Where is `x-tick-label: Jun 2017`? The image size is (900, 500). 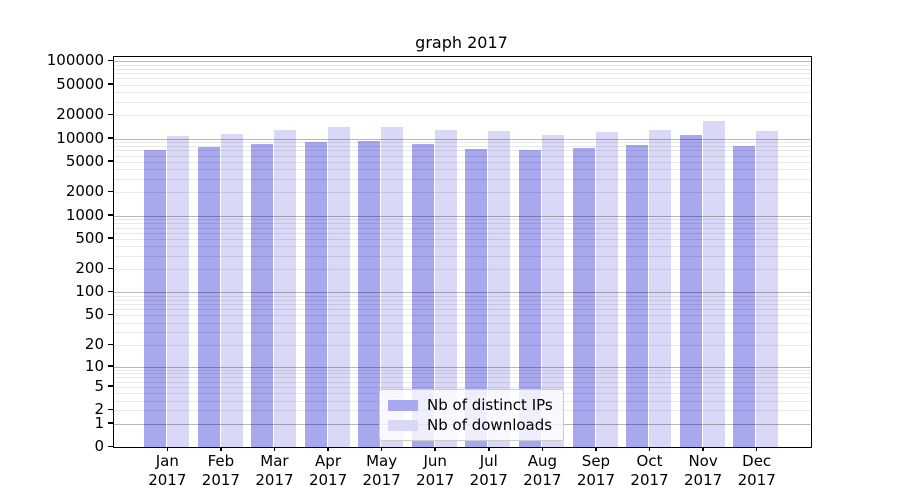 x-tick-label: Jun 2017 is located at coordinates (435, 470).